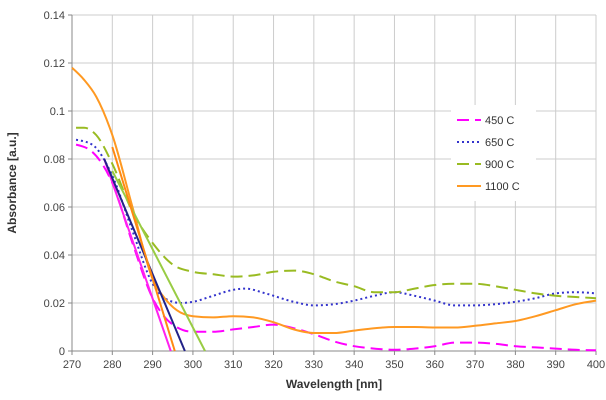 This screenshot has width=606, height=400. What do you see at coordinates (314, 365) in the screenshot?
I see `x-tick-label: 330` at bounding box center [314, 365].